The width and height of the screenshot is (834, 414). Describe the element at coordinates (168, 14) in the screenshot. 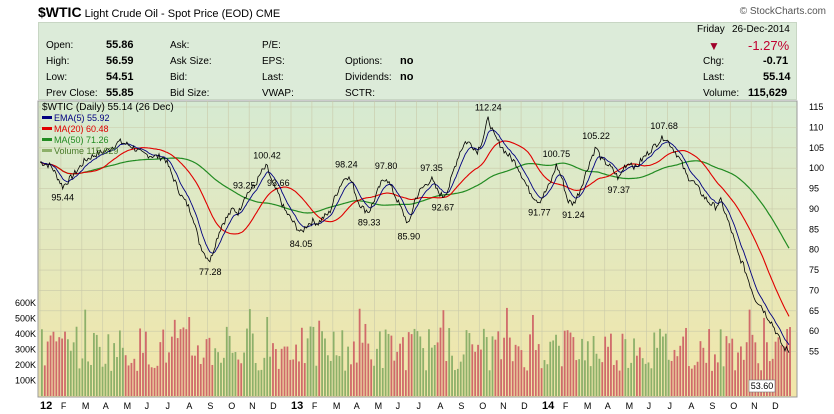

I see `instrument-name: Light Crude Oil - Spot Price (EOD)` at that location.